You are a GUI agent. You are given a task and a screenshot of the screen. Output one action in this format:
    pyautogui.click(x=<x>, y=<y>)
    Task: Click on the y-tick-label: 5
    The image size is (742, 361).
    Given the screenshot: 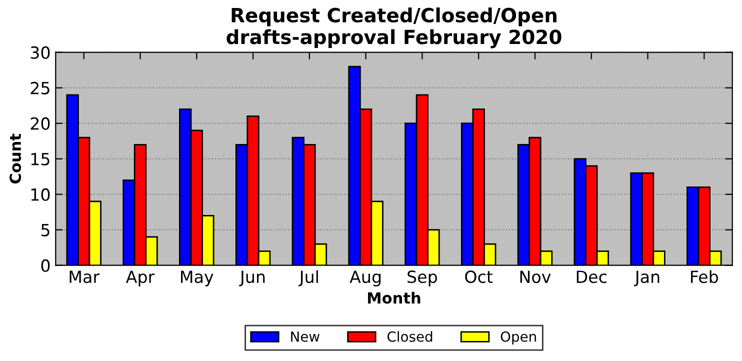 What is the action you would take?
    pyautogui.click(x=45, y=230)
    